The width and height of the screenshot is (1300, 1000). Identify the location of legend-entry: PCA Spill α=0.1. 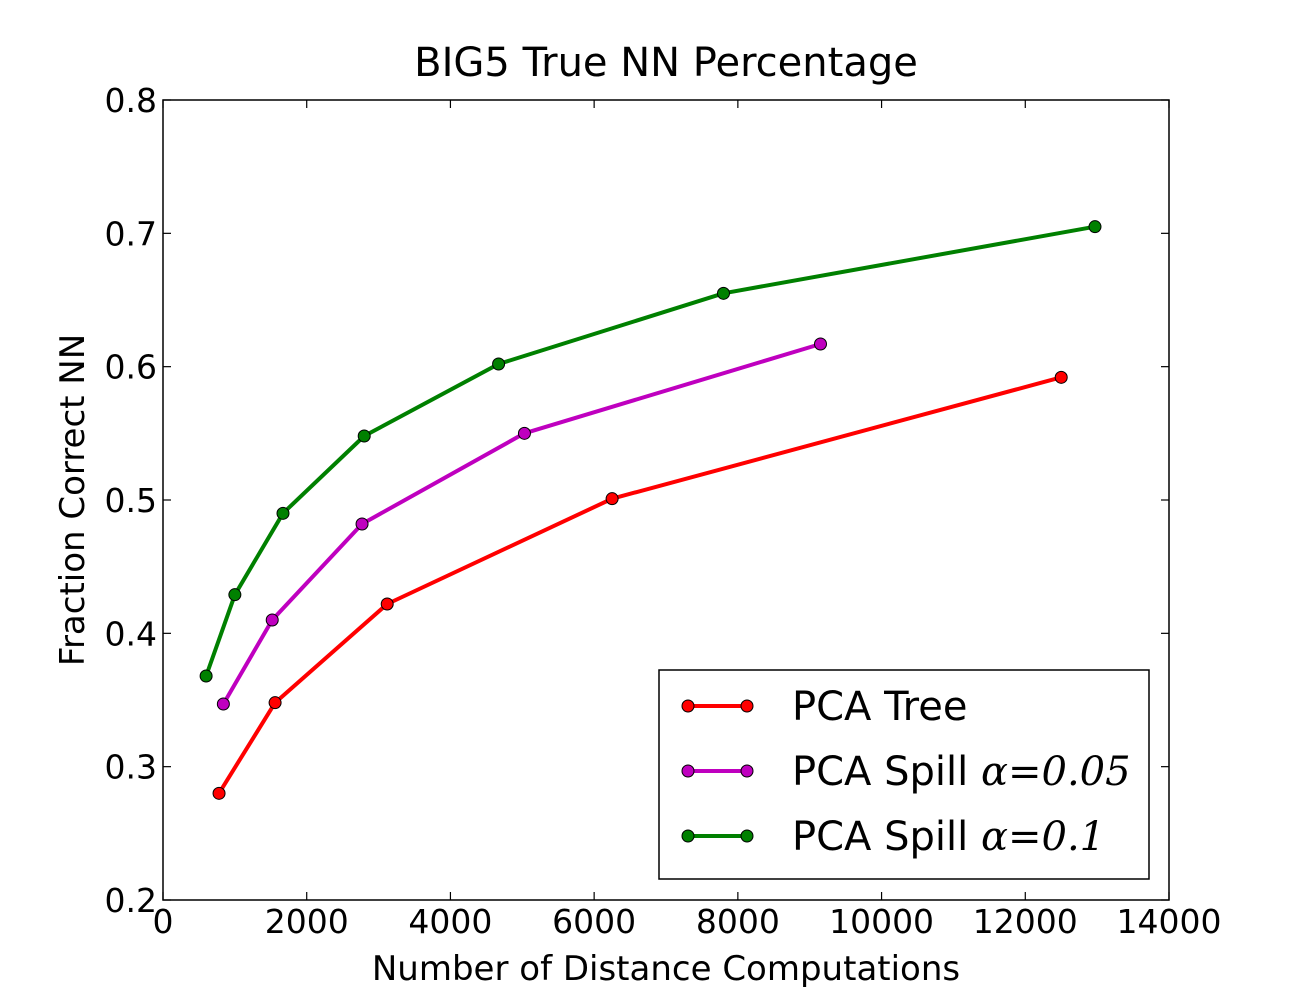
(893, 837).